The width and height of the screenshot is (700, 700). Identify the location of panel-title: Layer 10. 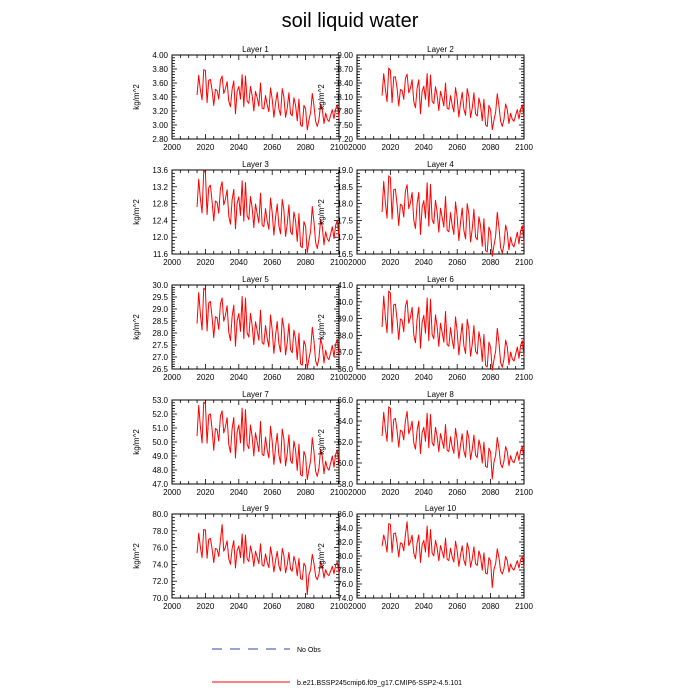
(441, 508).